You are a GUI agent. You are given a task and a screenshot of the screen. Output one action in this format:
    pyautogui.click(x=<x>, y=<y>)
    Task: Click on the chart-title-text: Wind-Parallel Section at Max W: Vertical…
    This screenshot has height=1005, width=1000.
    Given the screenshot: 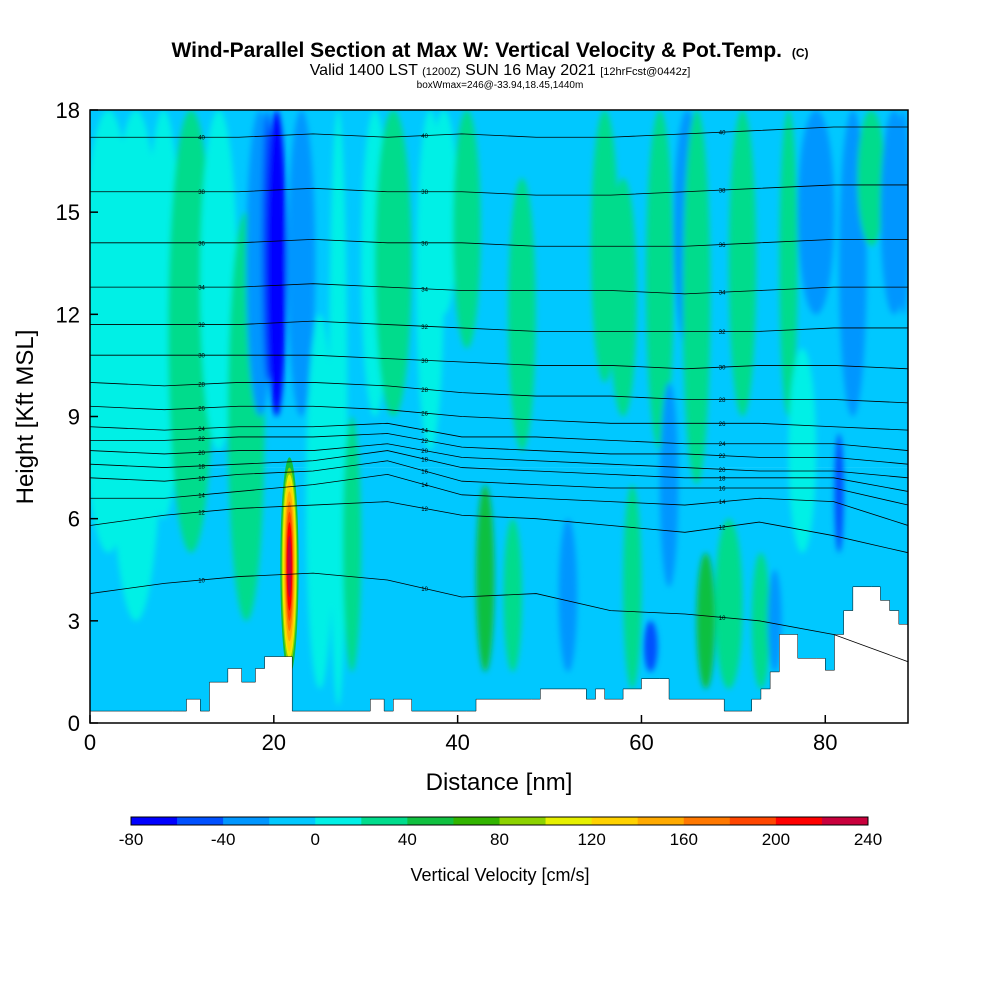 What is the action you would take?
    pyautogui.click(x=476, y=50)
    